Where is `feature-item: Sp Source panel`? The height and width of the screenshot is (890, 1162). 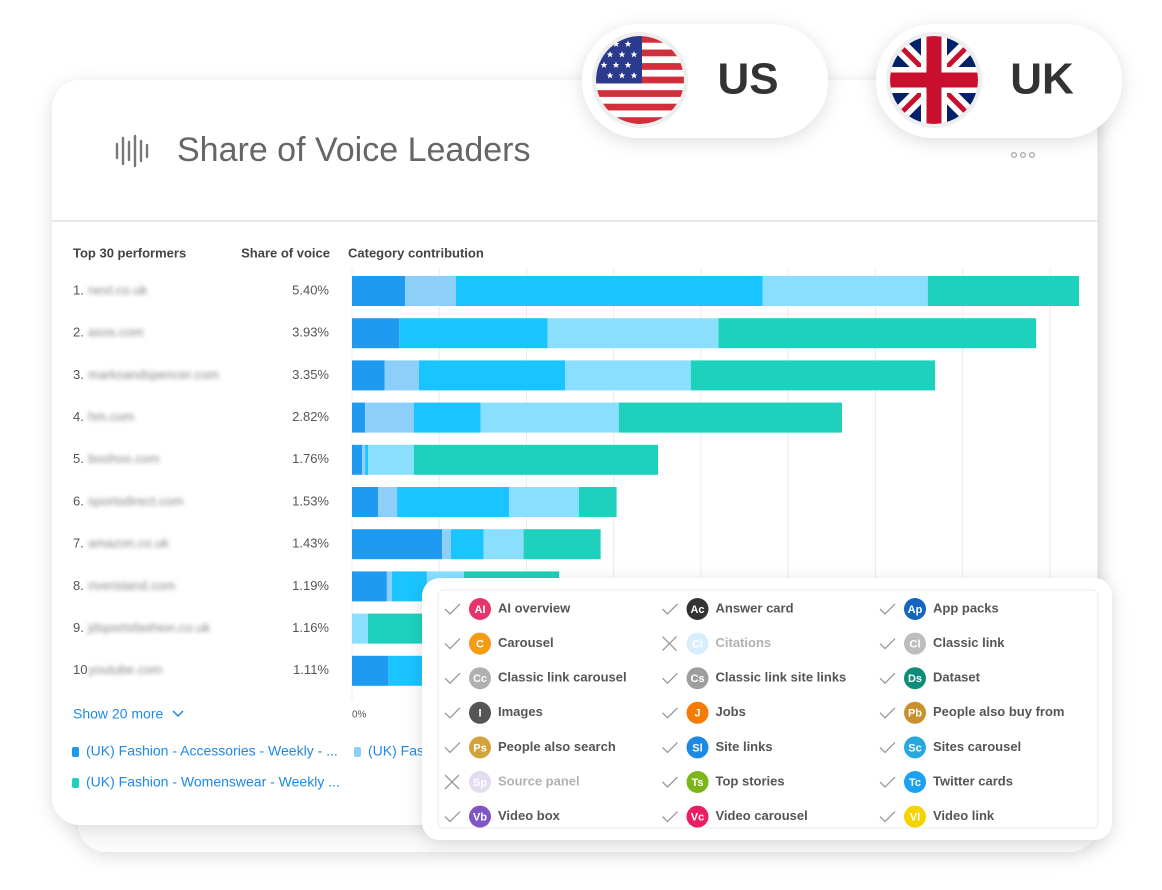 feature-item: Sp Source panel is located at coordinates (512, 782).